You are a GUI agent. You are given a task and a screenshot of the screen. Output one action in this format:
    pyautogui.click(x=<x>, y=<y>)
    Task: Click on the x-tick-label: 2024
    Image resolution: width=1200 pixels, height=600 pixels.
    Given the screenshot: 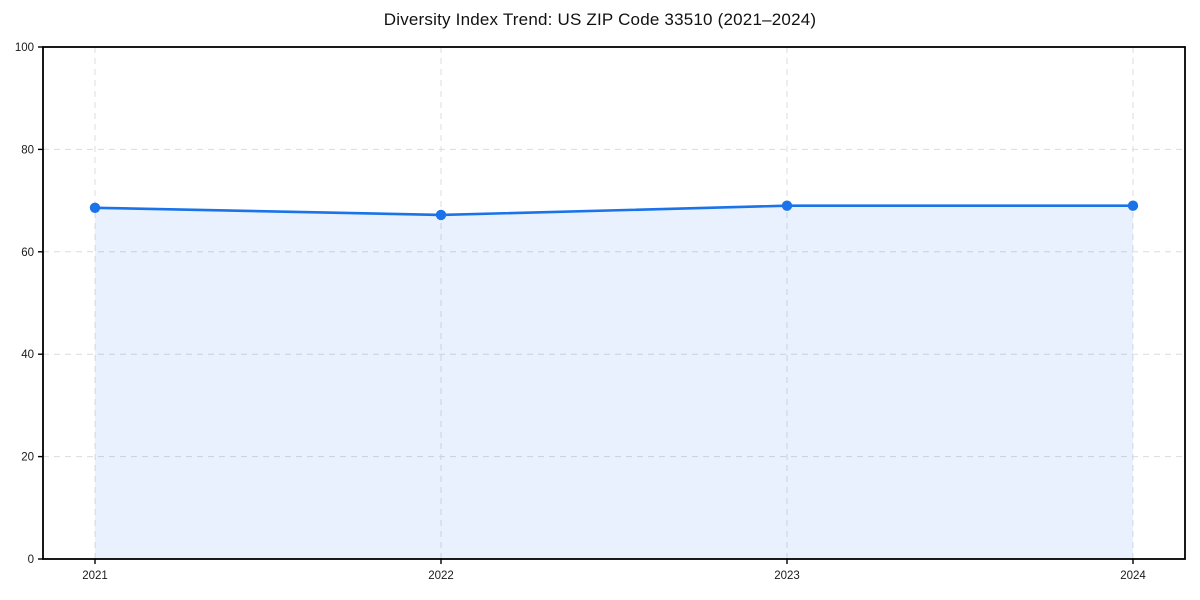 What is the action you would take?
    pyautogui.click(x=1133, y=576)
    